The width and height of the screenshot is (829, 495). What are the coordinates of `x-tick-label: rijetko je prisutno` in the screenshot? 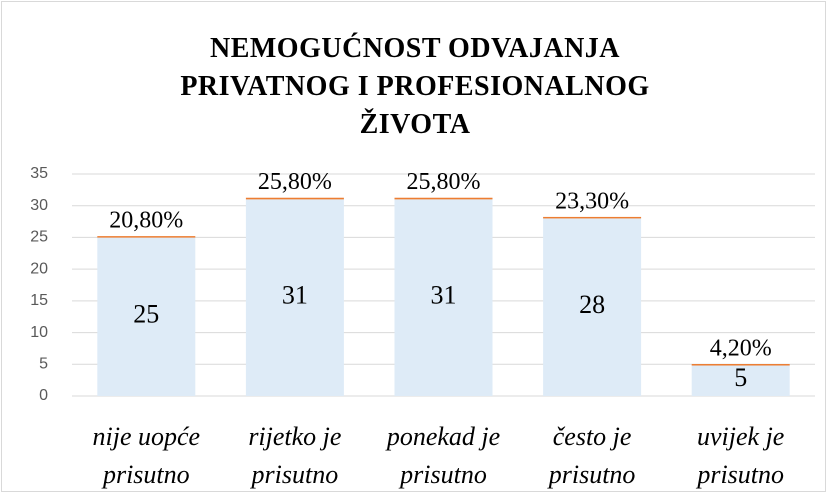 It's located at (295, 455).